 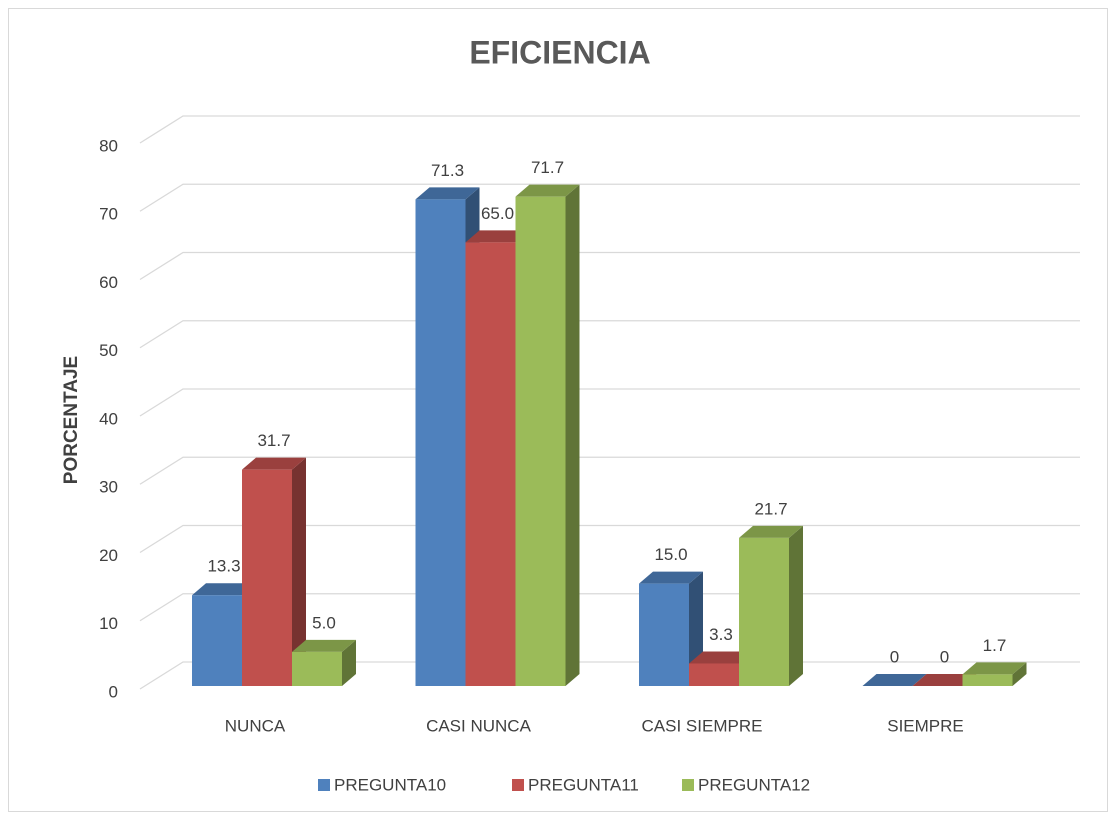 What do you see at coordinates (670, 554) in the screenshot?
I see `data-label: 15.0` at bounding box center [670, 554].